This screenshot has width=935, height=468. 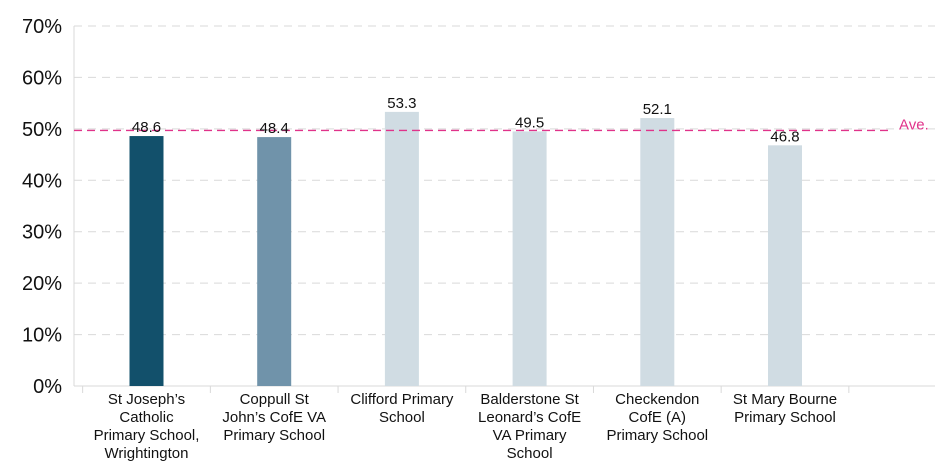 I want to click on x-category-label-line: Balderstone St, so click(x=529, y=399).